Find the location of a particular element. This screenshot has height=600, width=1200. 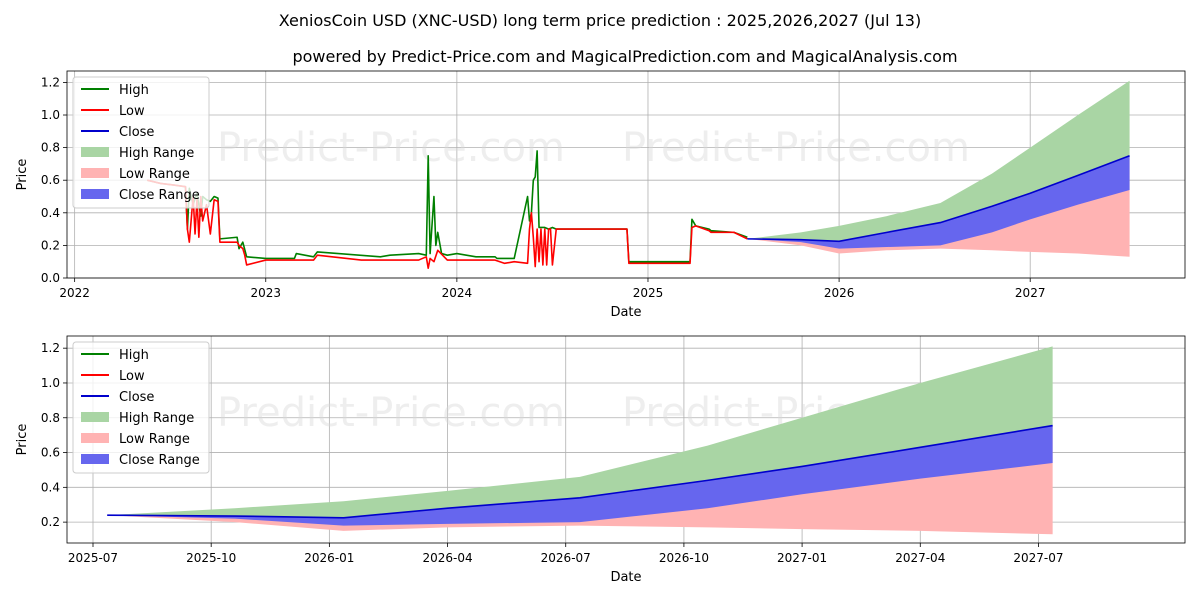

high-range-area is located at coordinates (938, 161).